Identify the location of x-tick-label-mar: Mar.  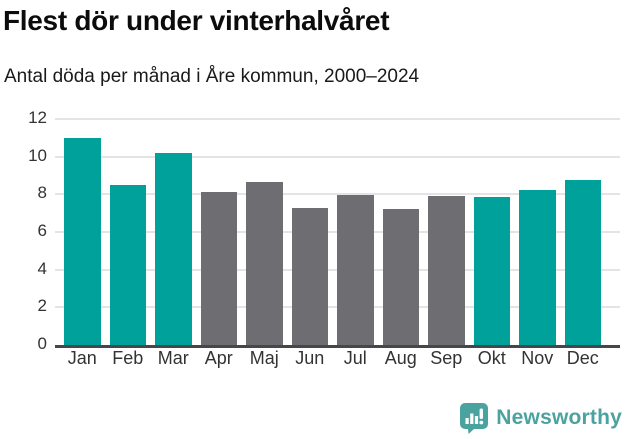
(173, 358).